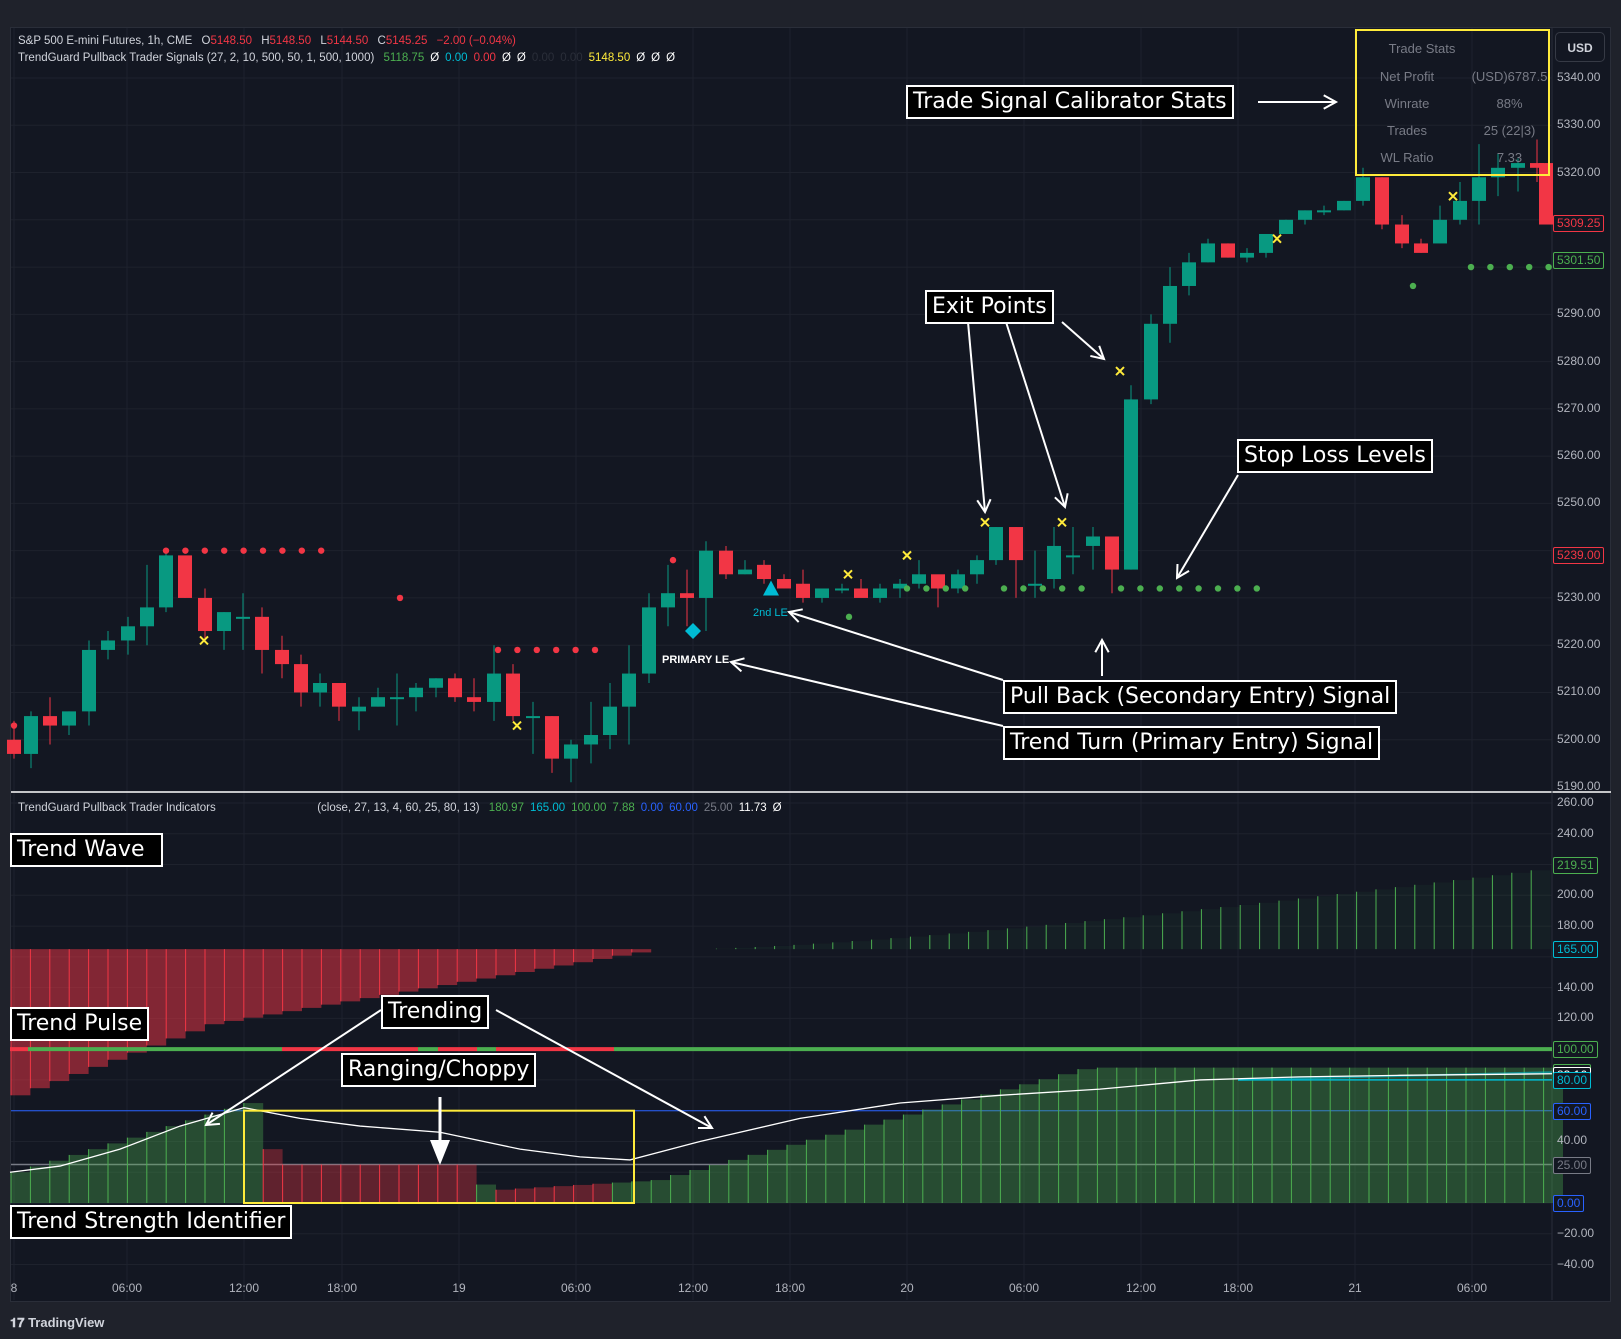  I want to click on axis-tick-label: 5280.00, so click(1579, 360).